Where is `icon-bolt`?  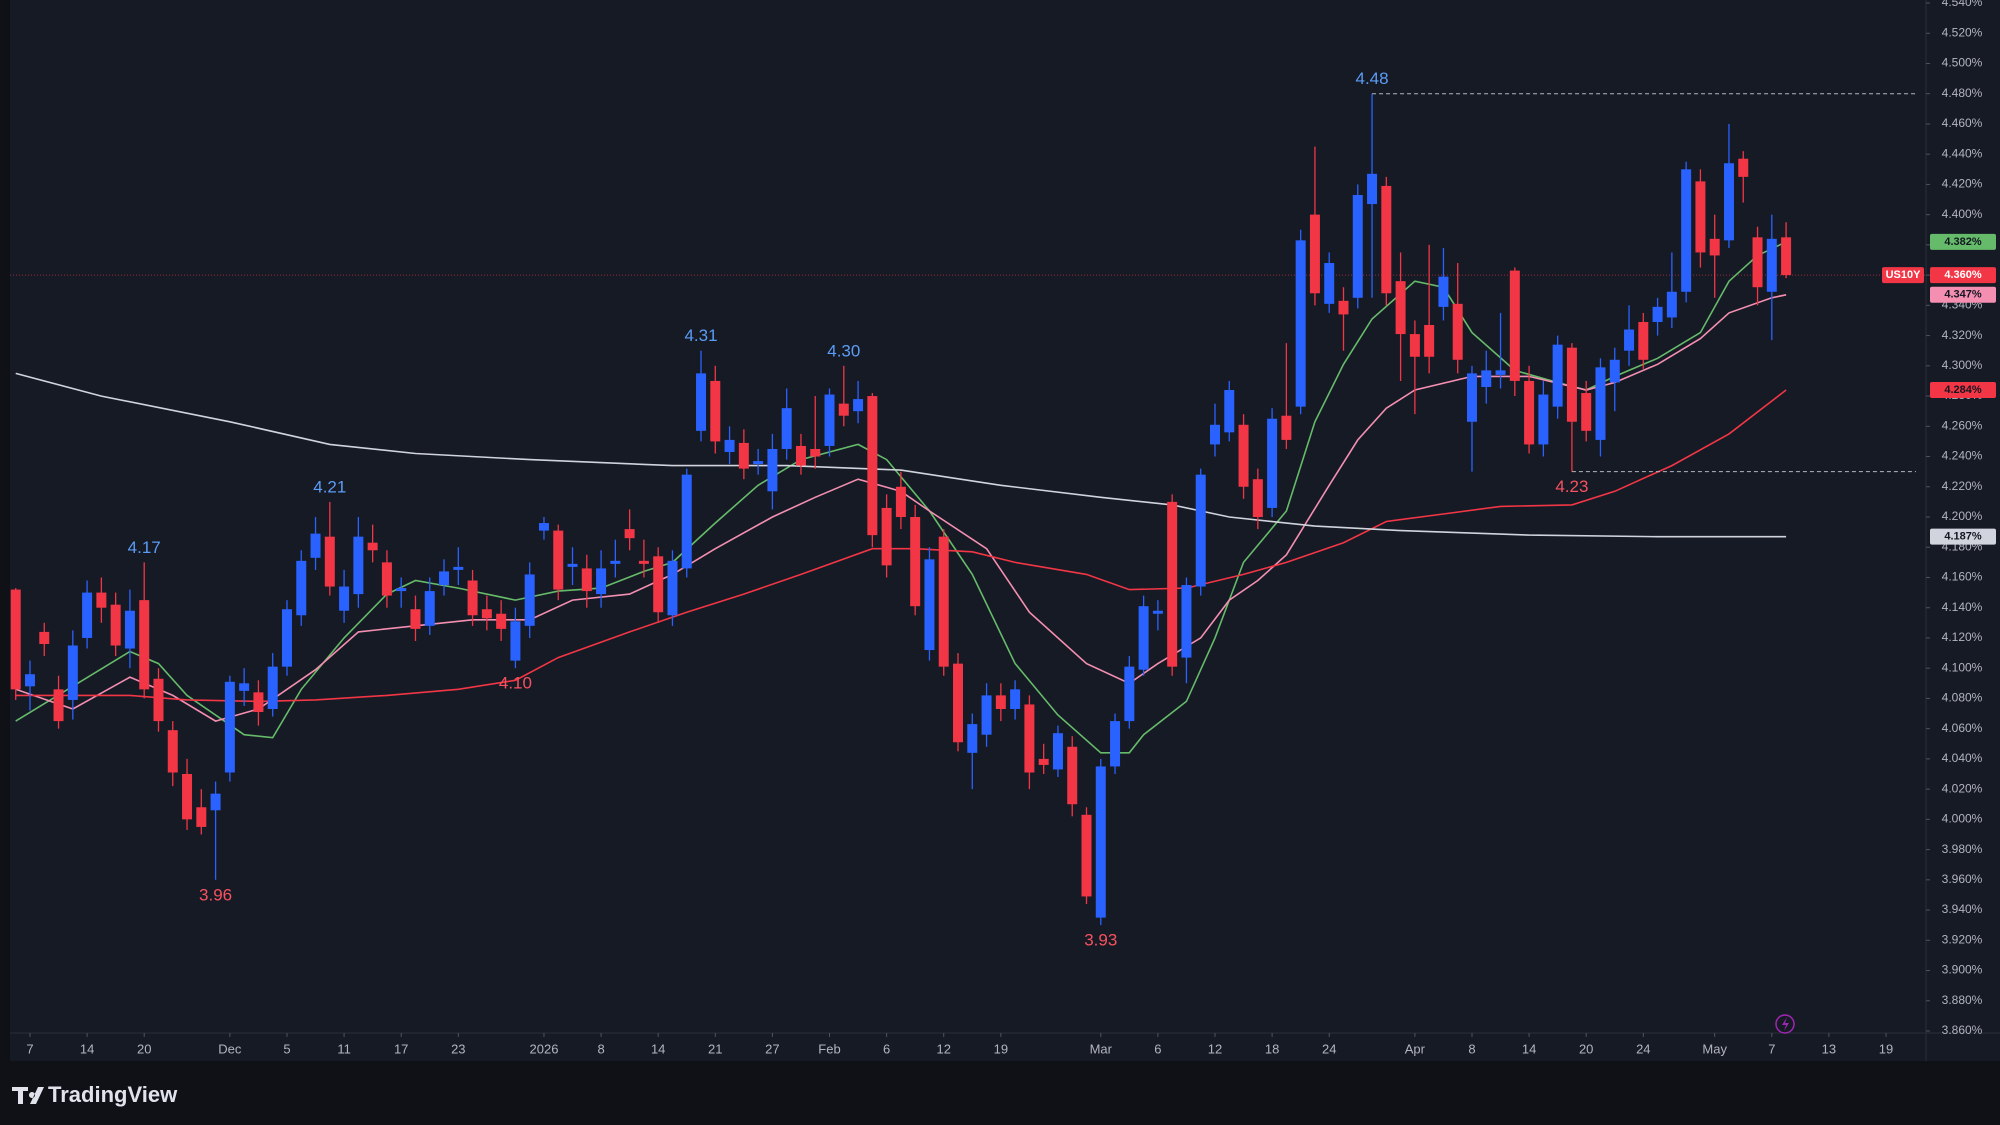 icon-bolt is located at coordinates (1785, 1024).